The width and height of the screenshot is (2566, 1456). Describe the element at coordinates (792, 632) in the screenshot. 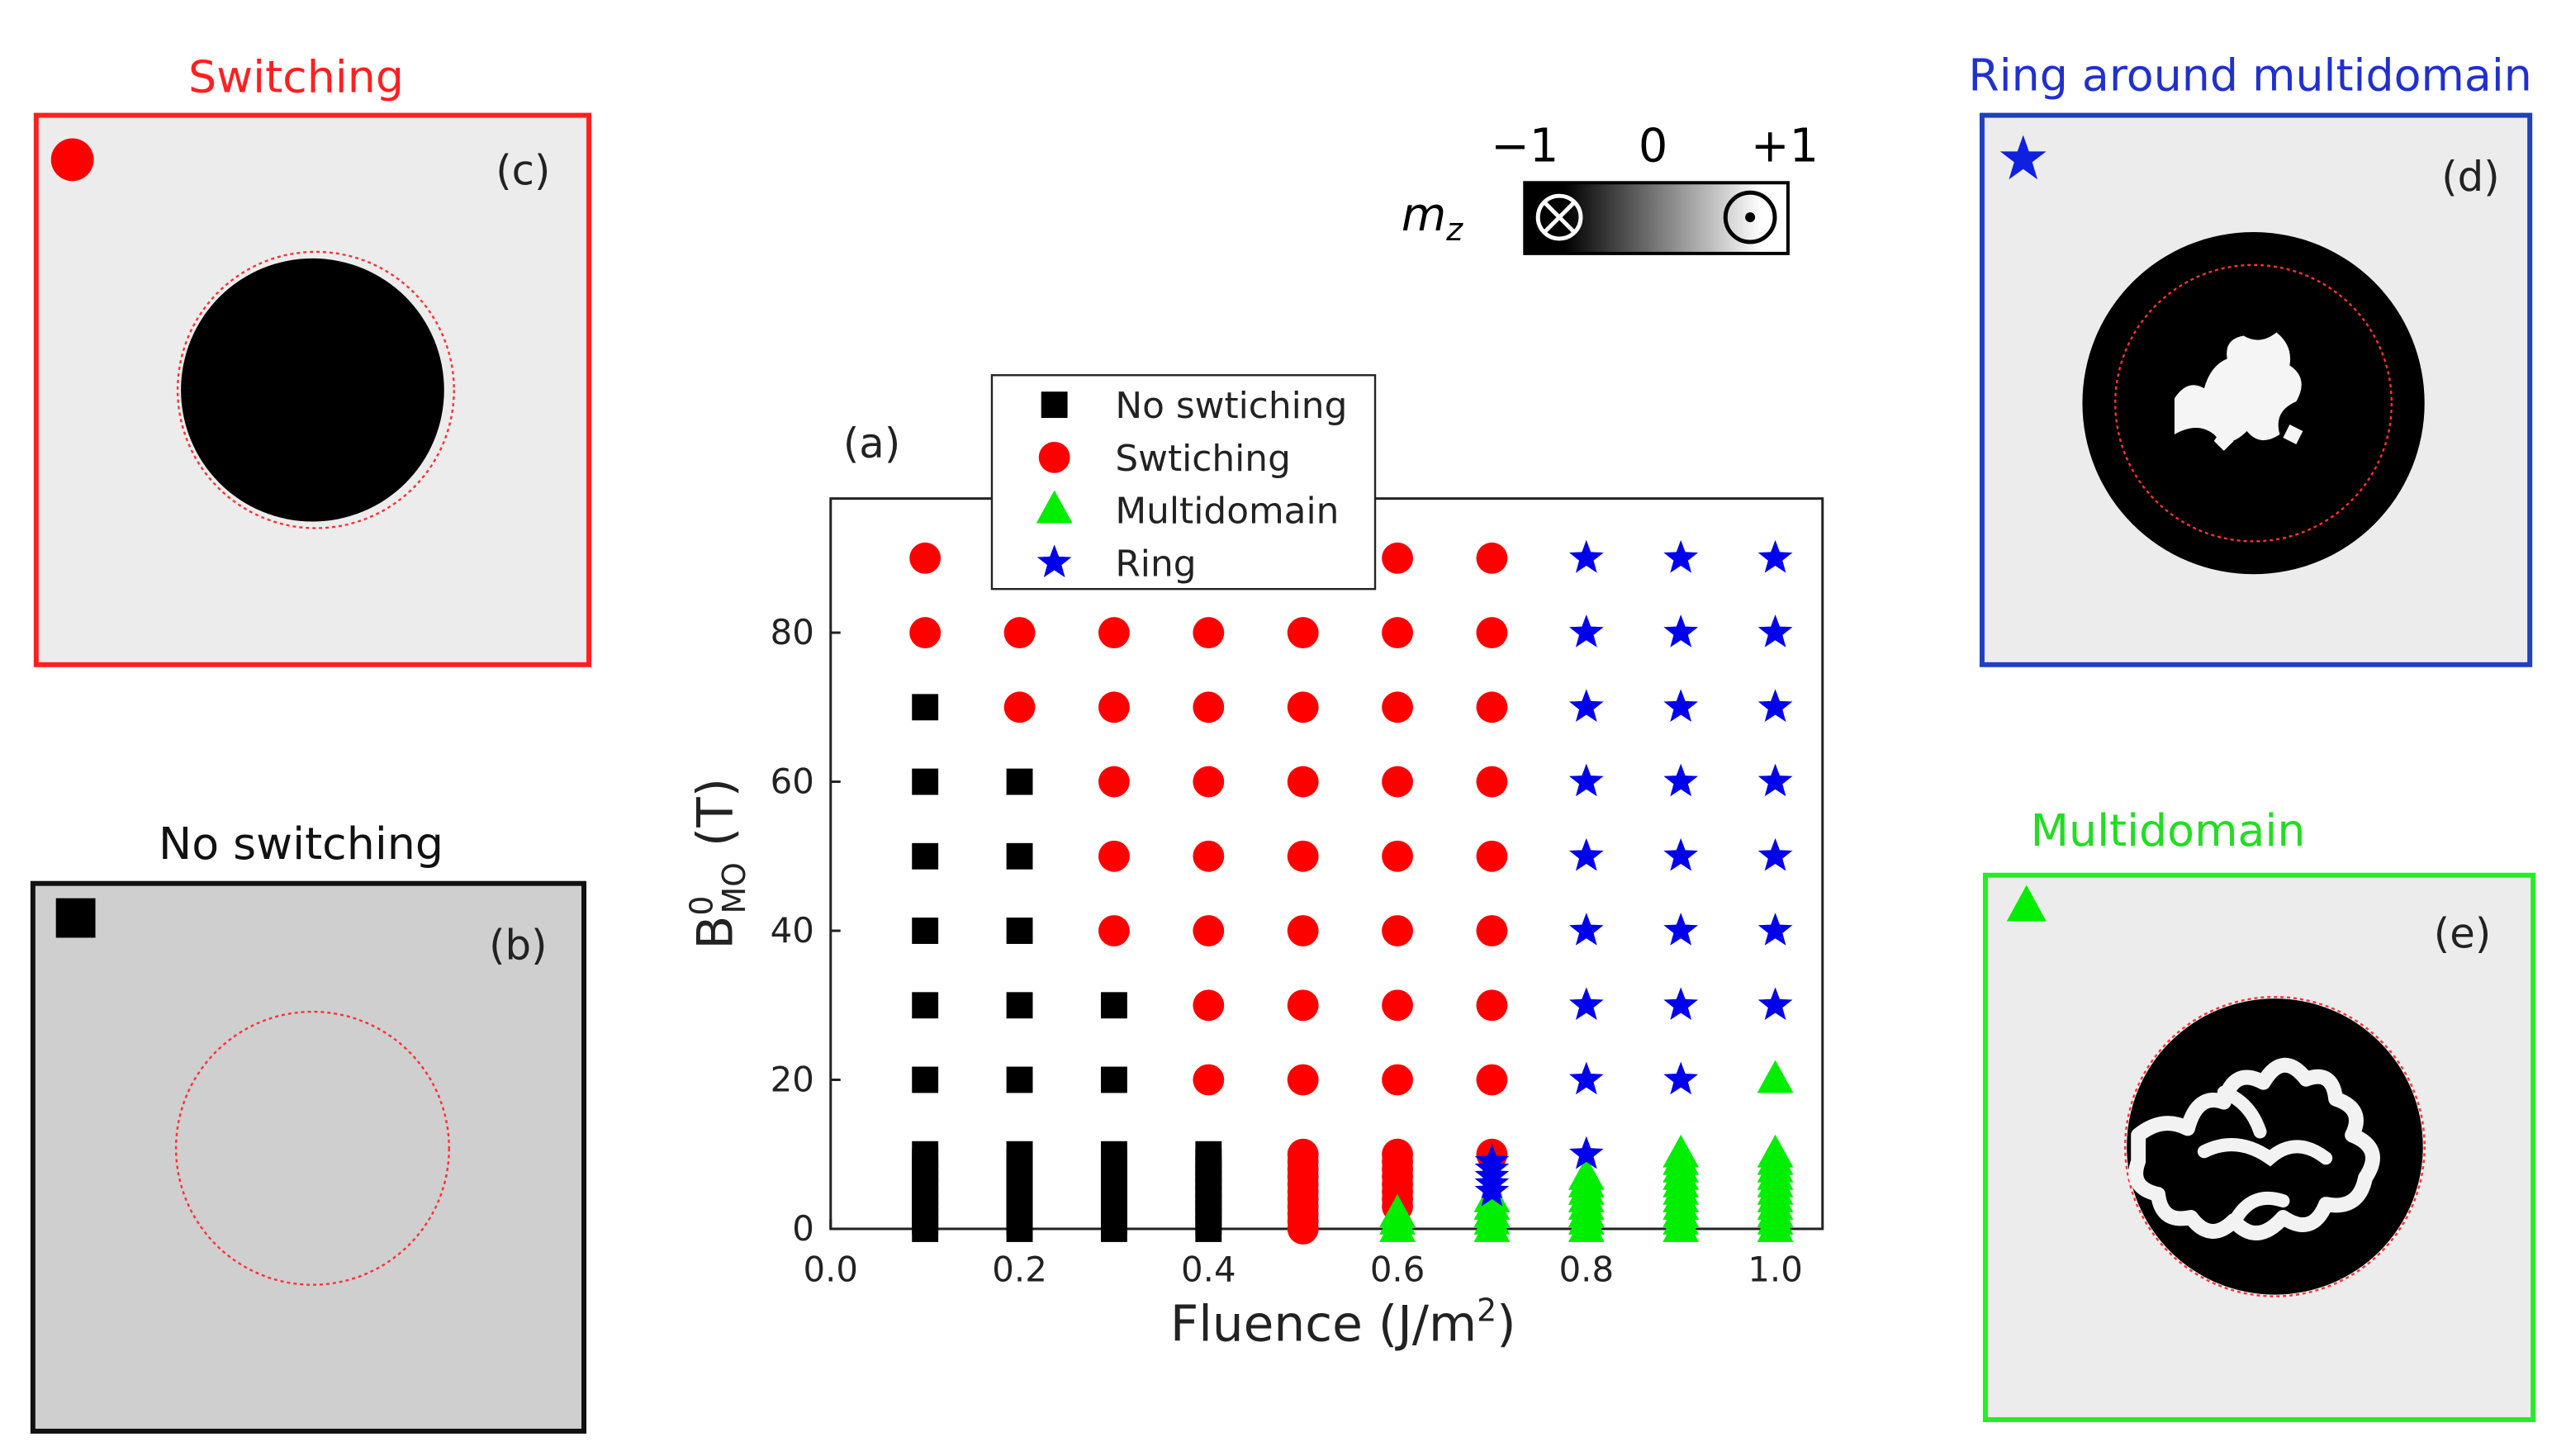

I see `y-tick-label: 80` at that location.